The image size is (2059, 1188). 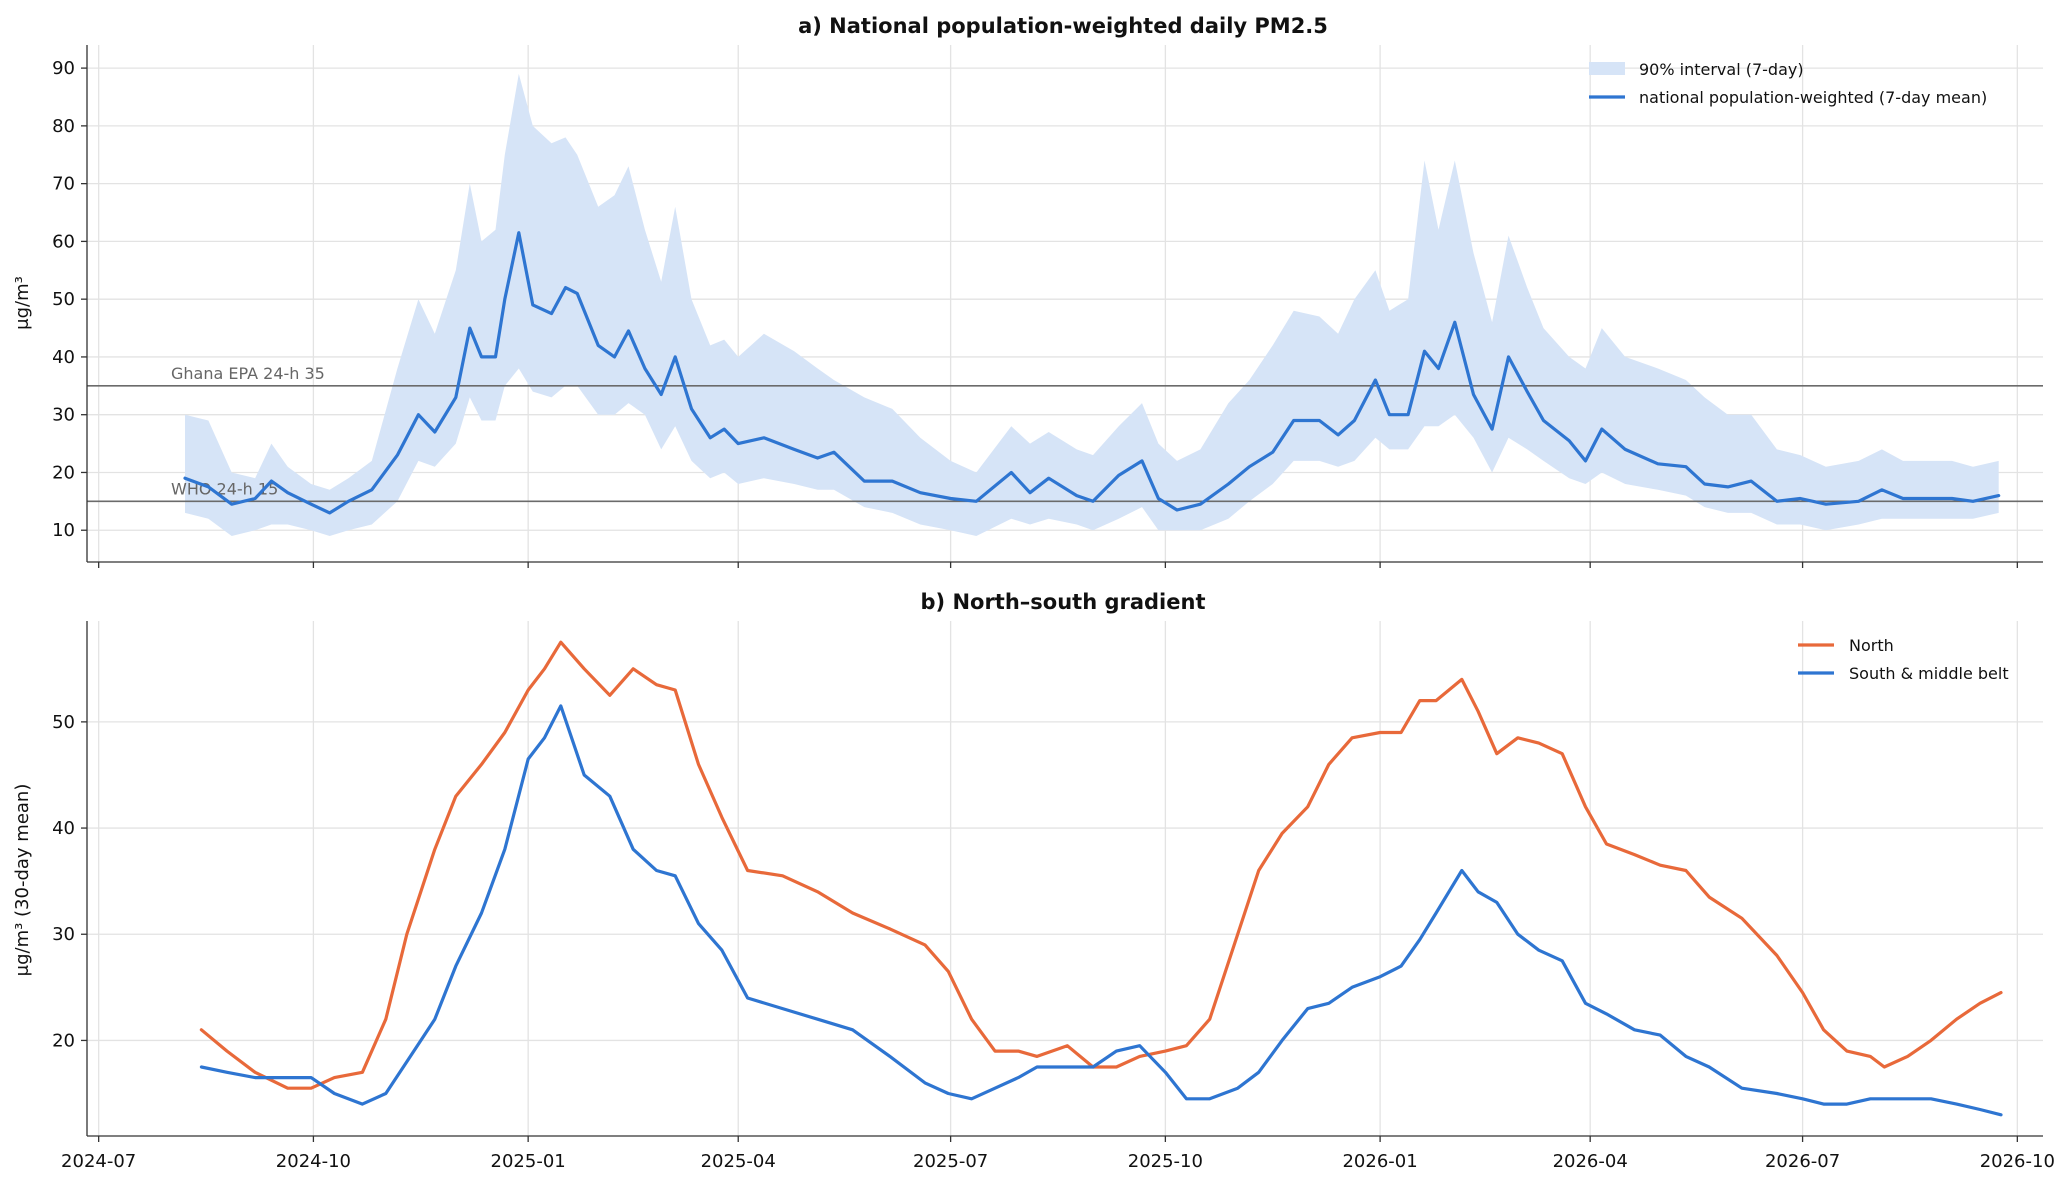 What do you see at coordinates (63, 530) in the screenshot?
I see `y-tick-label: 10` at bounding box center [63, 530].